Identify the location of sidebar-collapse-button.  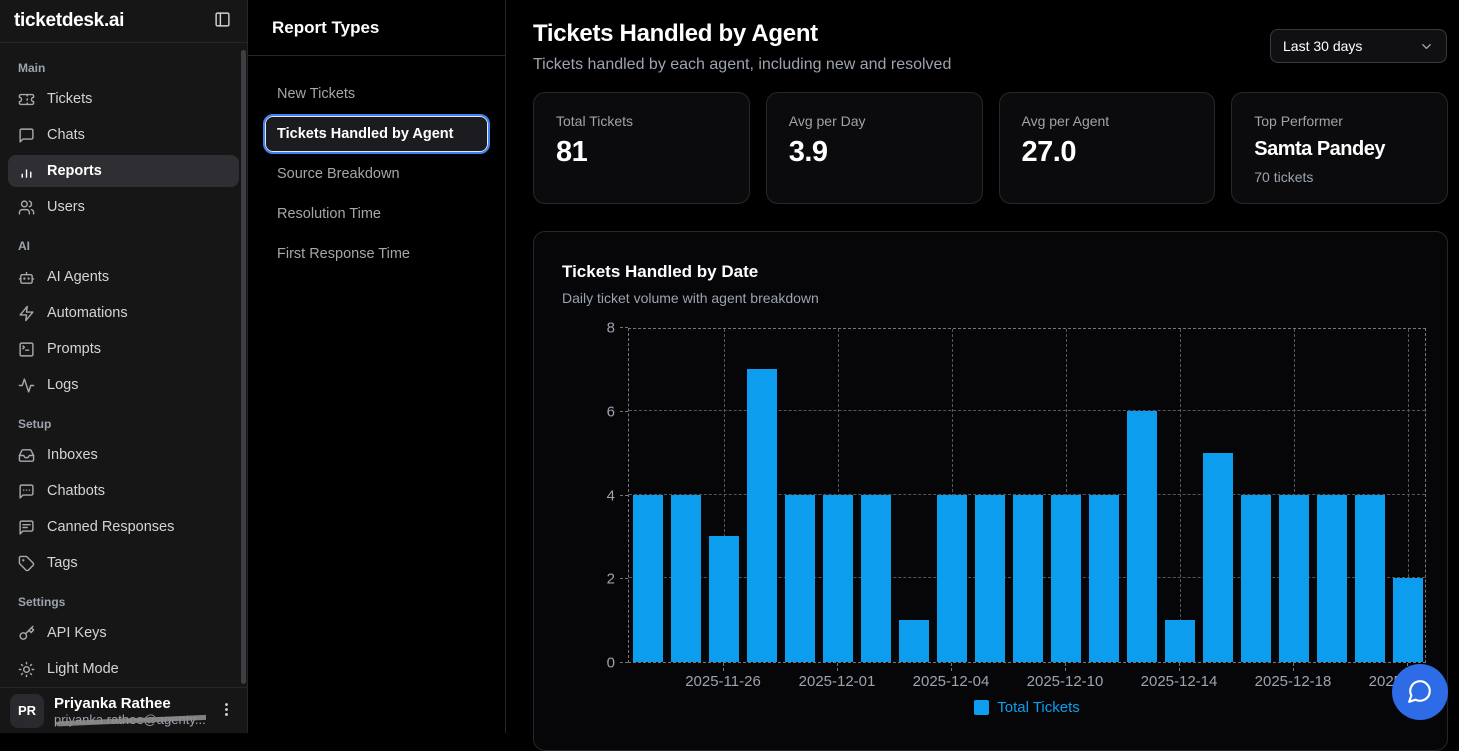
(222, 21).